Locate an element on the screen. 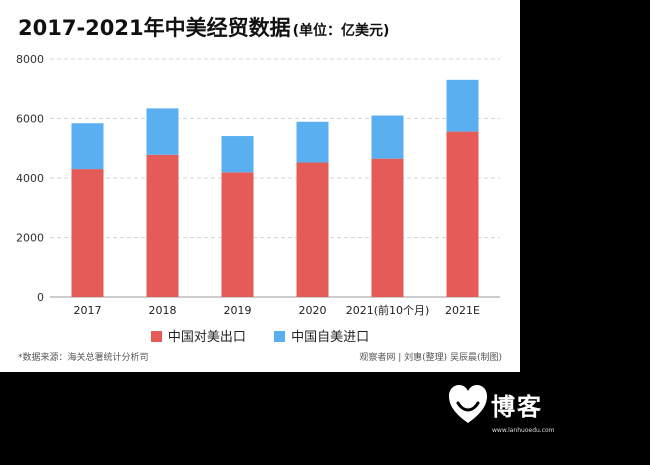 Image resolution: width=650 pixels, height=465 pixels. legend-item-import: 中国自美进口 is located at coordinates (321, 335).